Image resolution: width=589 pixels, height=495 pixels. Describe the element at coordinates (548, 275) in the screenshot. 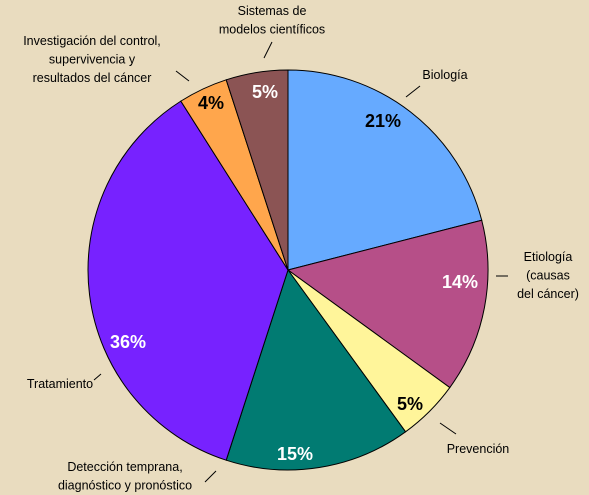

I see `category-label: Etiología (causas del cáncer)` at that location.